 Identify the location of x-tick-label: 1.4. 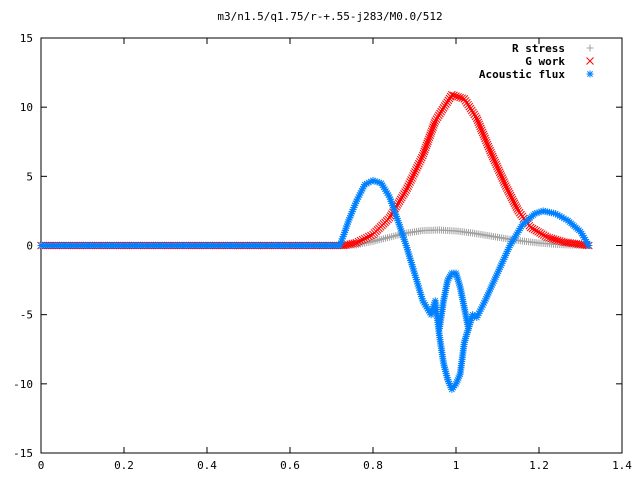
(622, 465).